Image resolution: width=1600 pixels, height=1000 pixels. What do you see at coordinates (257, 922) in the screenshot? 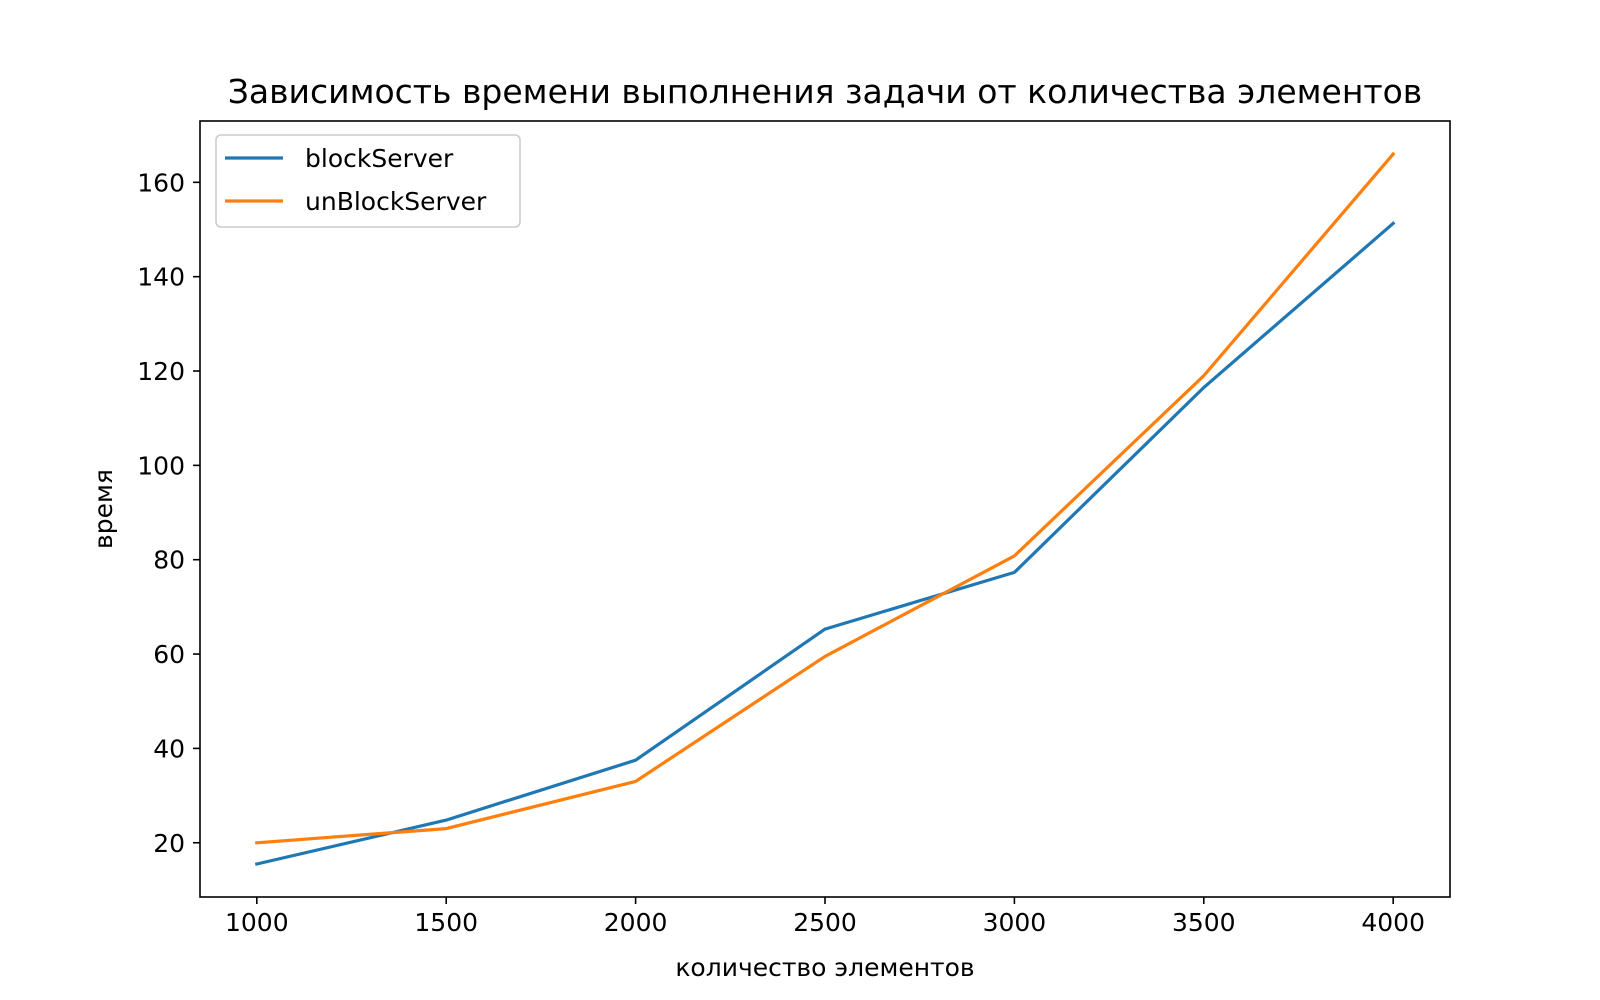
I see `x-tick-label: 1000` at bounding box center [257, 922].